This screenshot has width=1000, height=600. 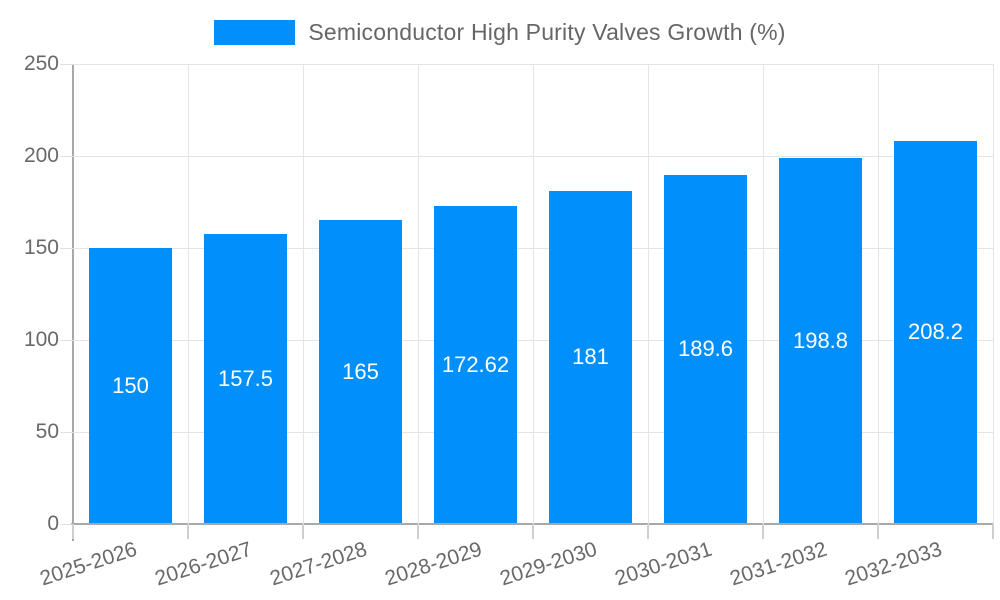 I want to click on bar-value-label: 150, so click(x=130, y=385).